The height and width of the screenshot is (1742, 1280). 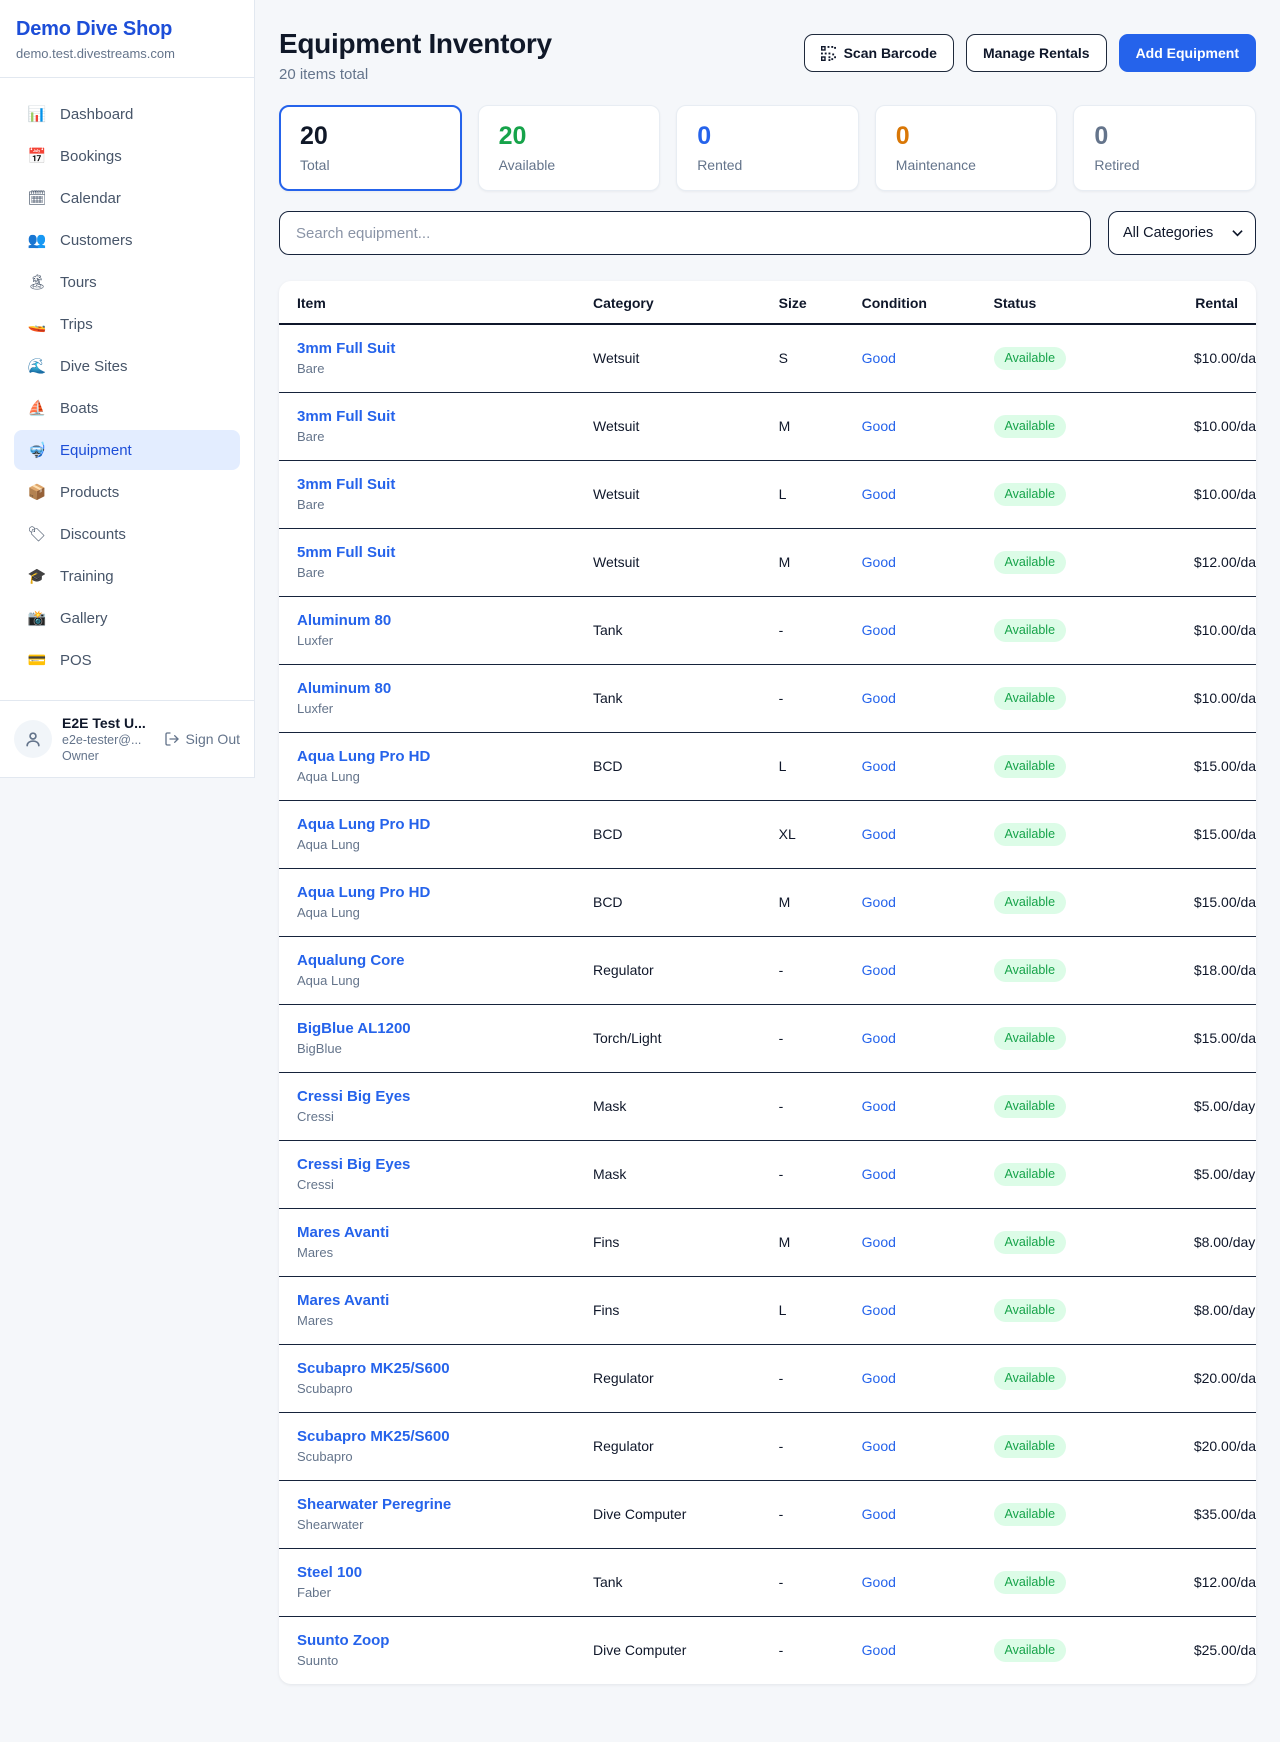 I want to click on stat-card-available: 20 Available, so click(x=569, y=148).